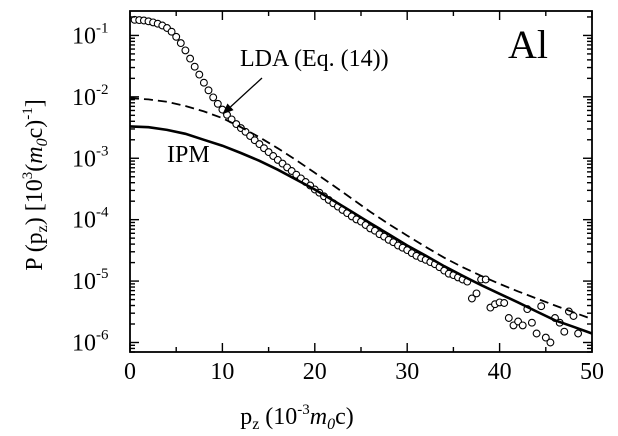 The width and height of the screenshot is (618, 436). I want to click on x-tick-label: 50, so click(592, 372).